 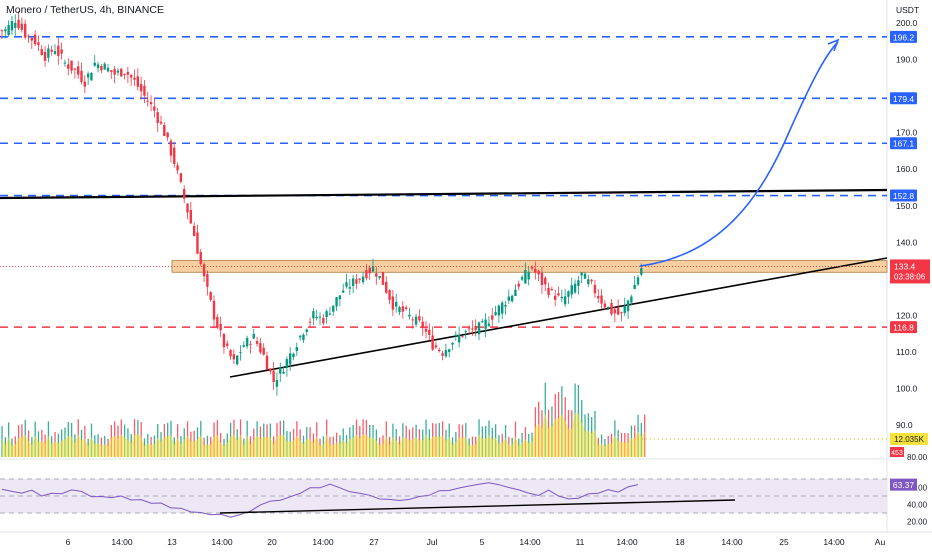 What do you see at coordinates (739, 154) in the screenshot?
I see `projection-curve` at bounding box center [739, 154].